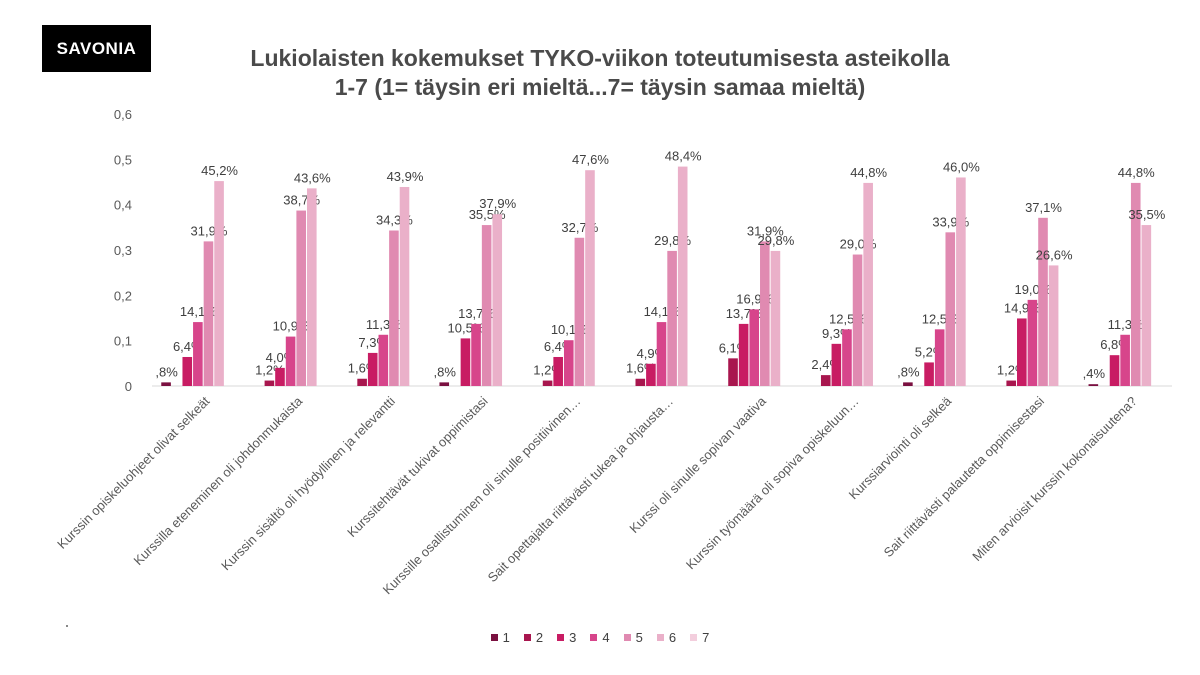 The image size is (1200, 675). Describe the element at coordinates (123, 159) in the screenshot. I see `y-tick-label: 0,5` at that location.